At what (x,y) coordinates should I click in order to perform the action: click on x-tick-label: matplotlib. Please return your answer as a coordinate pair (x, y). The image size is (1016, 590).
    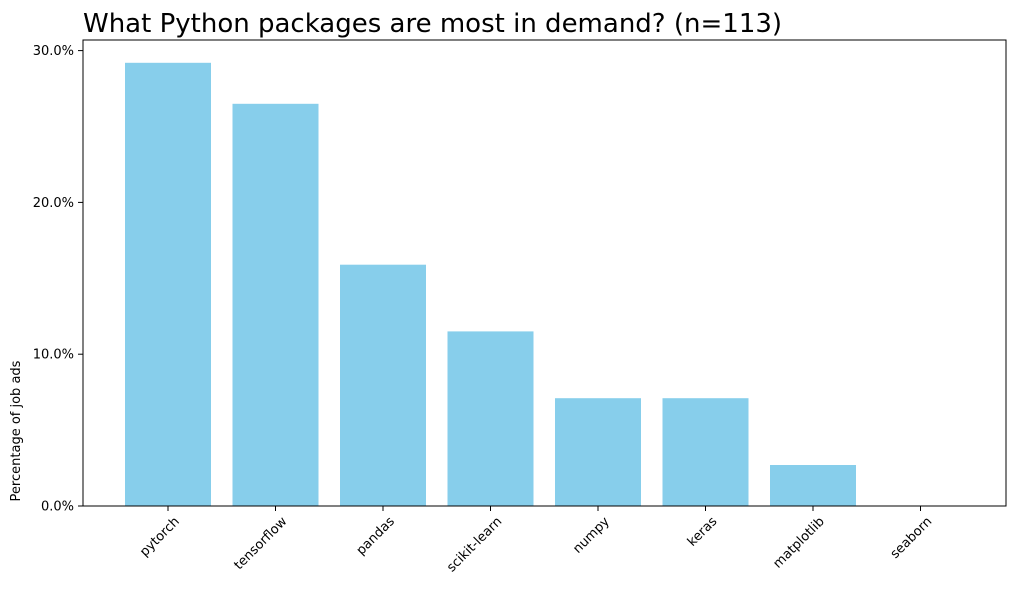
    Looking at the image, I should click on (798, 542).